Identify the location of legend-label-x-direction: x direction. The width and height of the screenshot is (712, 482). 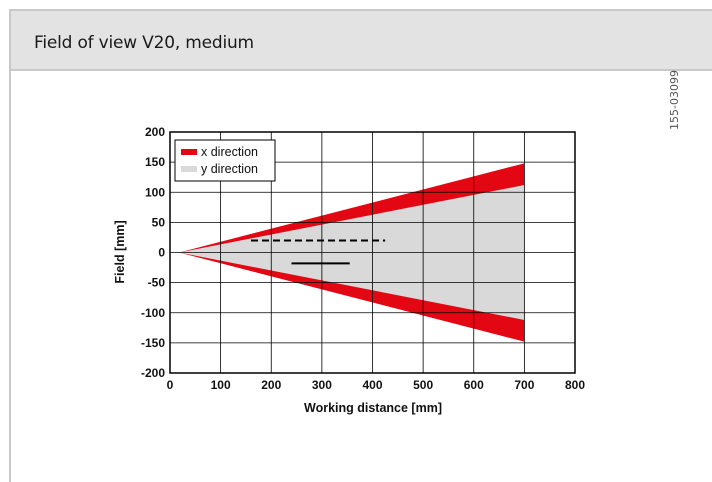
(229, 152).